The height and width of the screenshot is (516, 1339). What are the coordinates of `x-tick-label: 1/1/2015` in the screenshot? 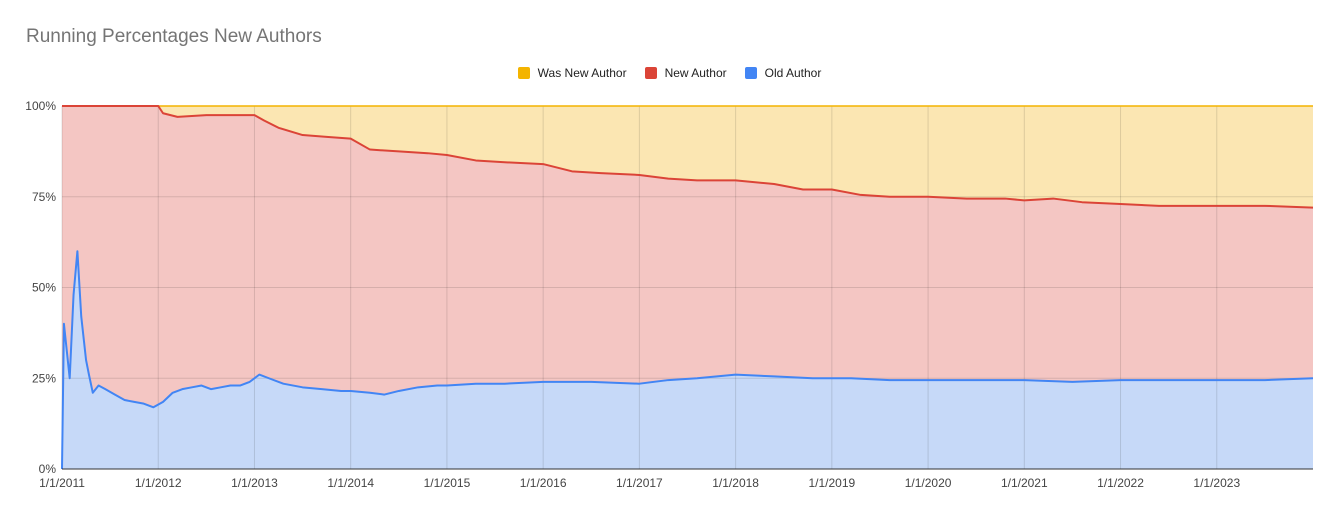 It's located at (447, 483).